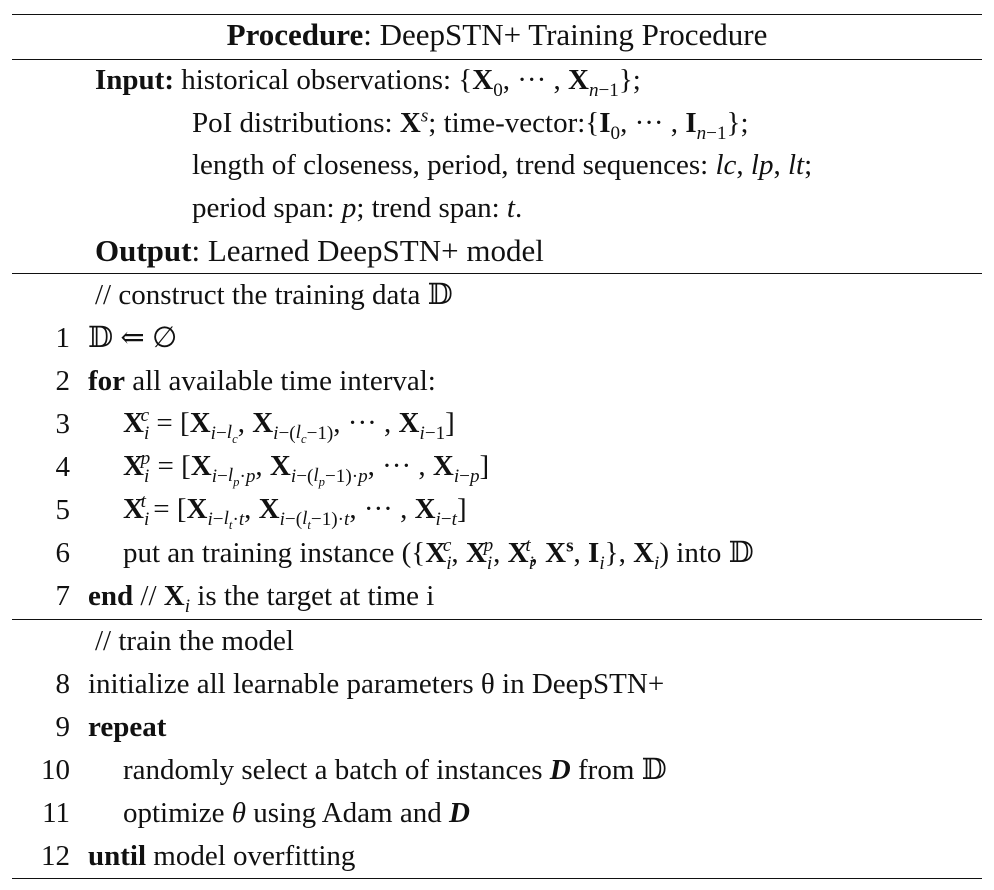 This screenshot has width=994, height=890. Describe the element at coordinates (63, 466) in the screenshot. I see `line-number: 4` at that location.